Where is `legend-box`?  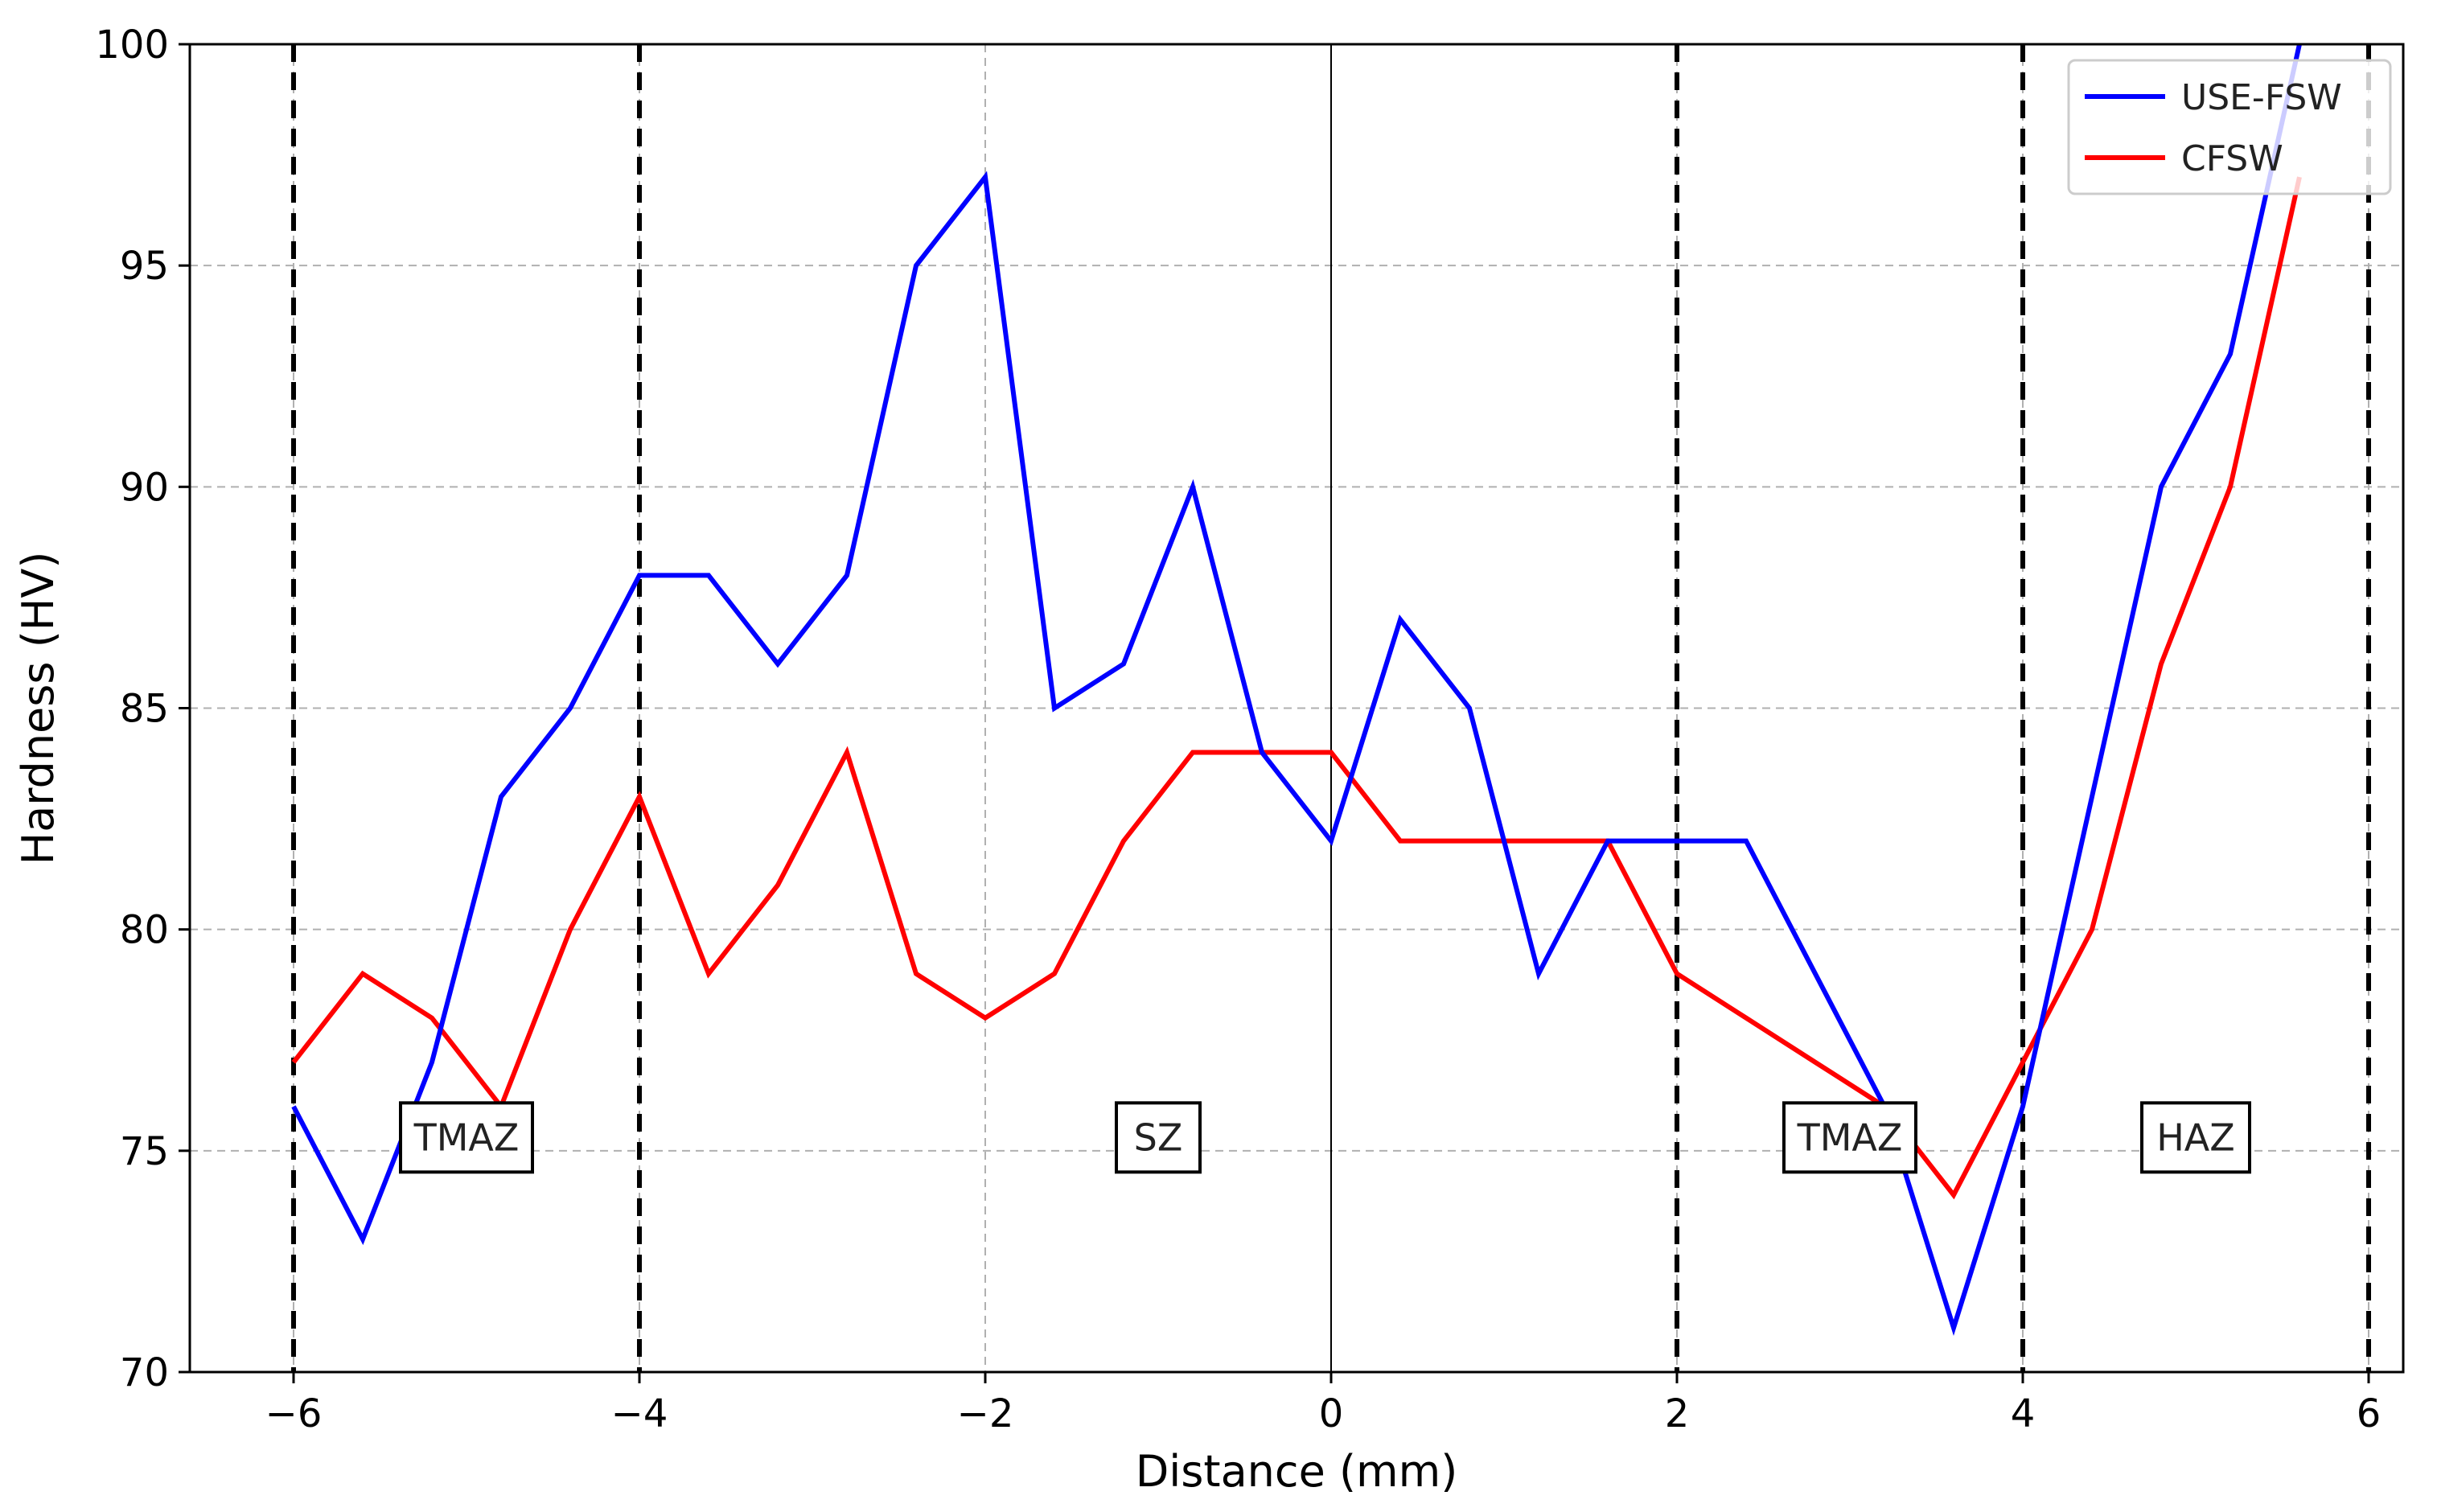 legend-box is located at coordinates (2229, 127).